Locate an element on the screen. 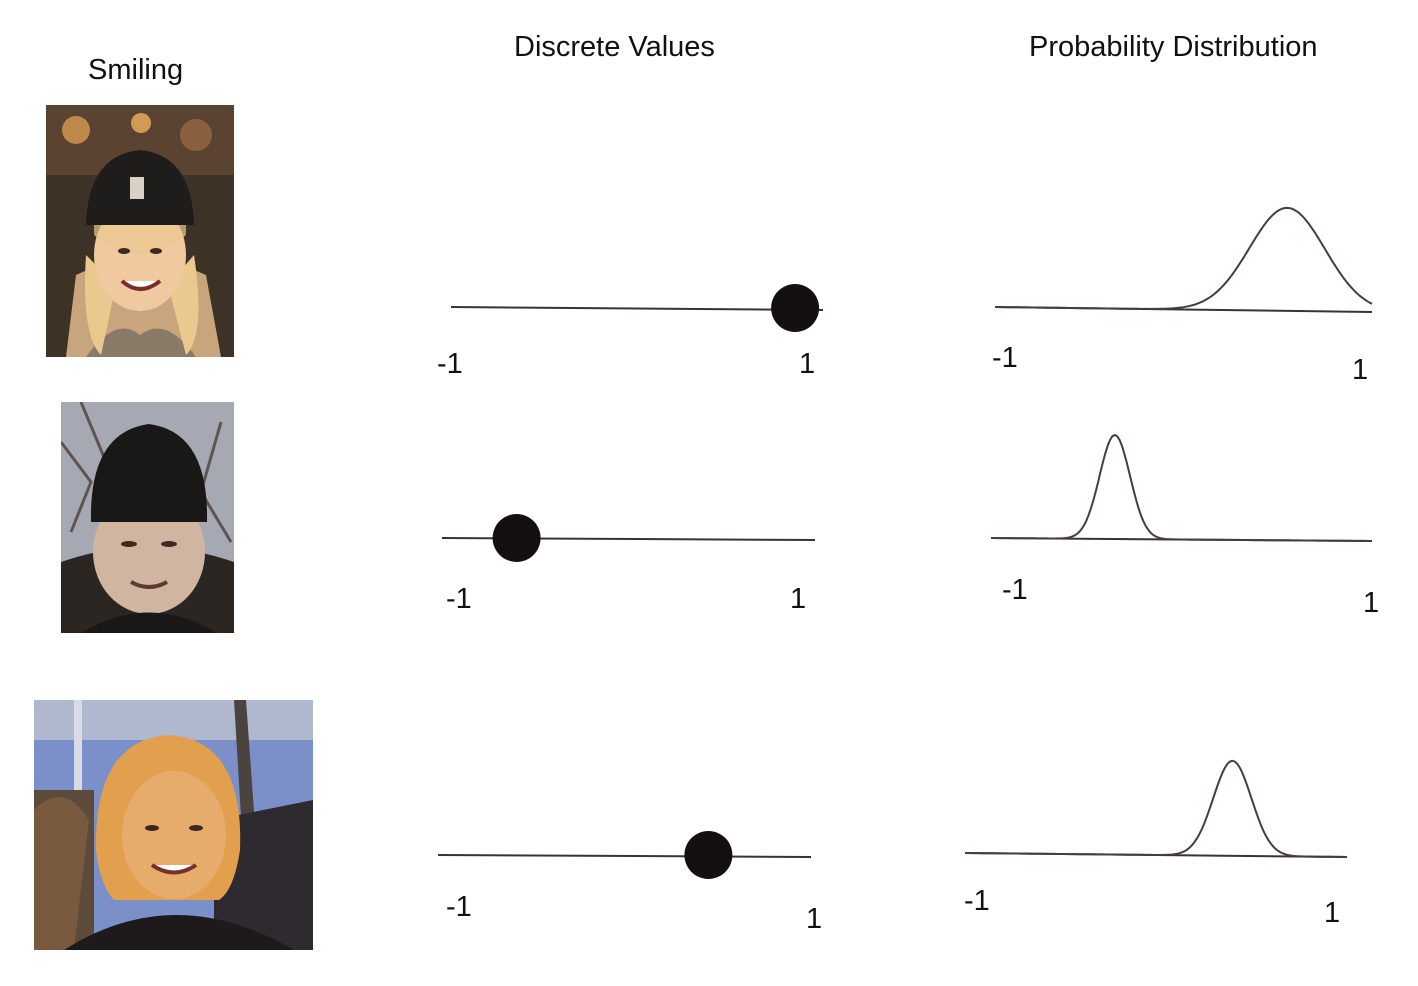 The height and width of the screenshot is (986, 1418). column-heading-smiling: Smiling is located at coordinates (136, 70).